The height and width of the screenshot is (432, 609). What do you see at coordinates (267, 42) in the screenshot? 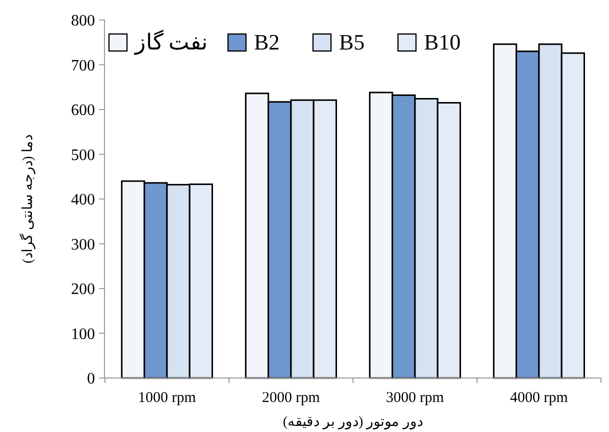
I see `legend-label: B2` at bounding box center [267, 42].